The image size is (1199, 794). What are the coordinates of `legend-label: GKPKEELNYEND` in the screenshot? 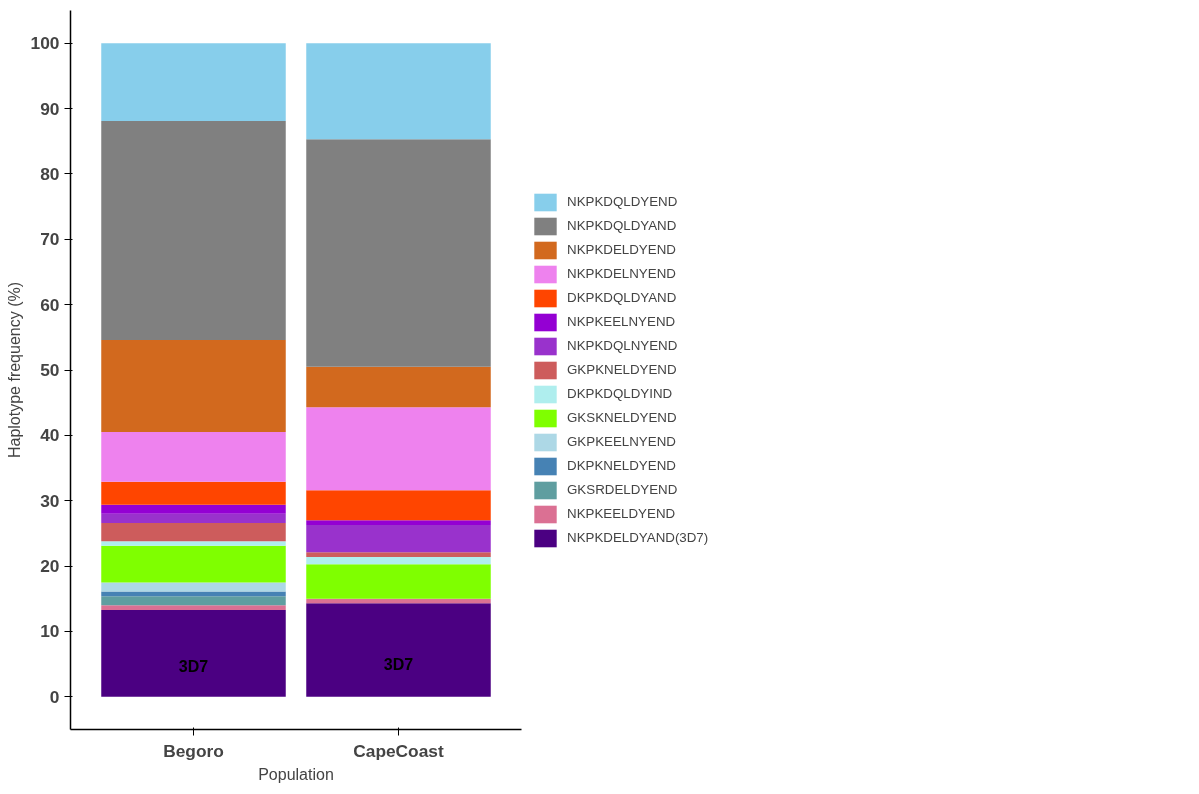 It's located at (621, 441).